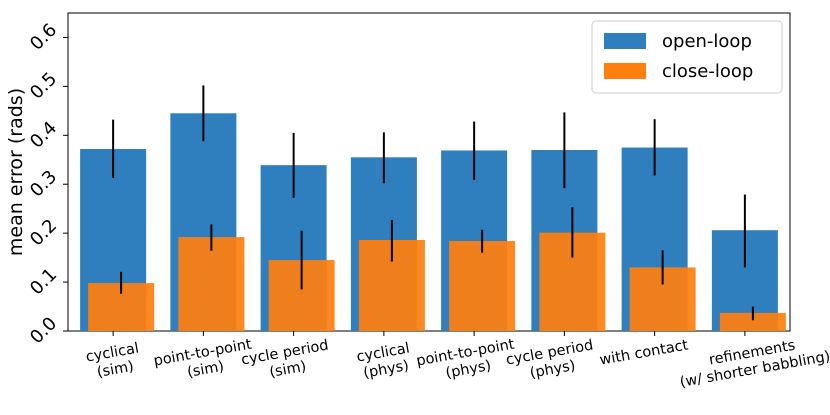  I want to click on y-axis-label: mean error (rads), so click(16, 172).